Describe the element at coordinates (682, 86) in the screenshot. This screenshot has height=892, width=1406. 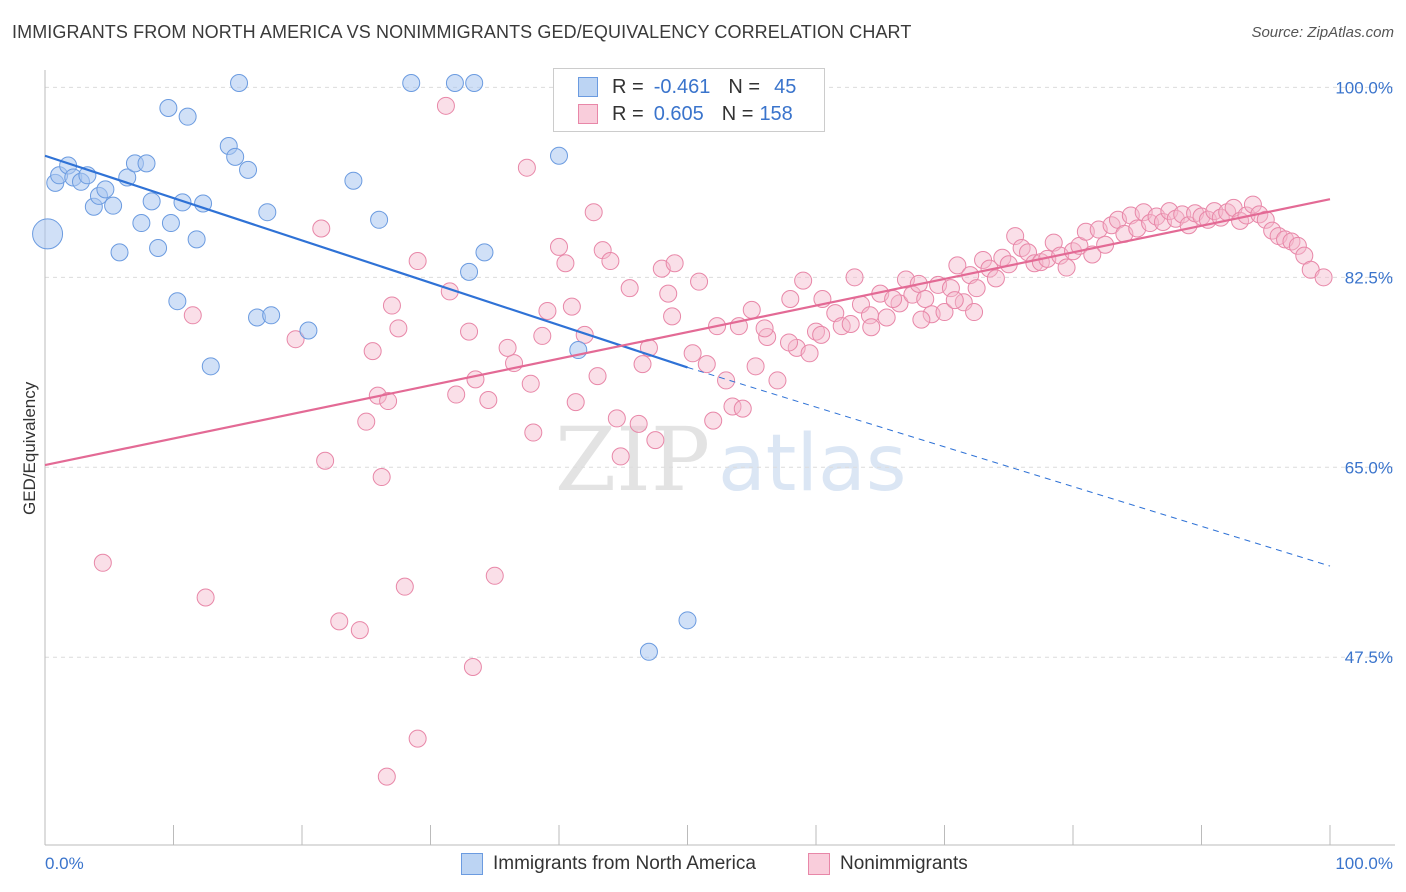
I see `legend-r-value-blue: -0.461` at that location.